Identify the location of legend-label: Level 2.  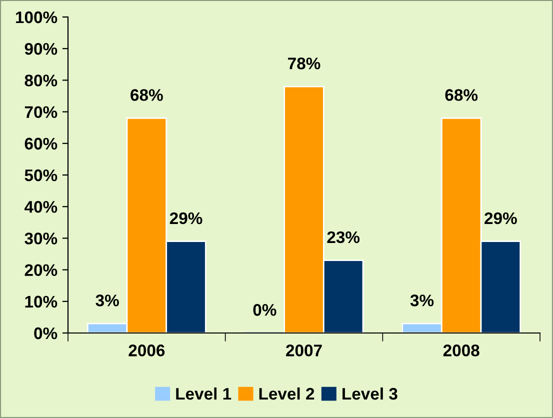
(286, 393).